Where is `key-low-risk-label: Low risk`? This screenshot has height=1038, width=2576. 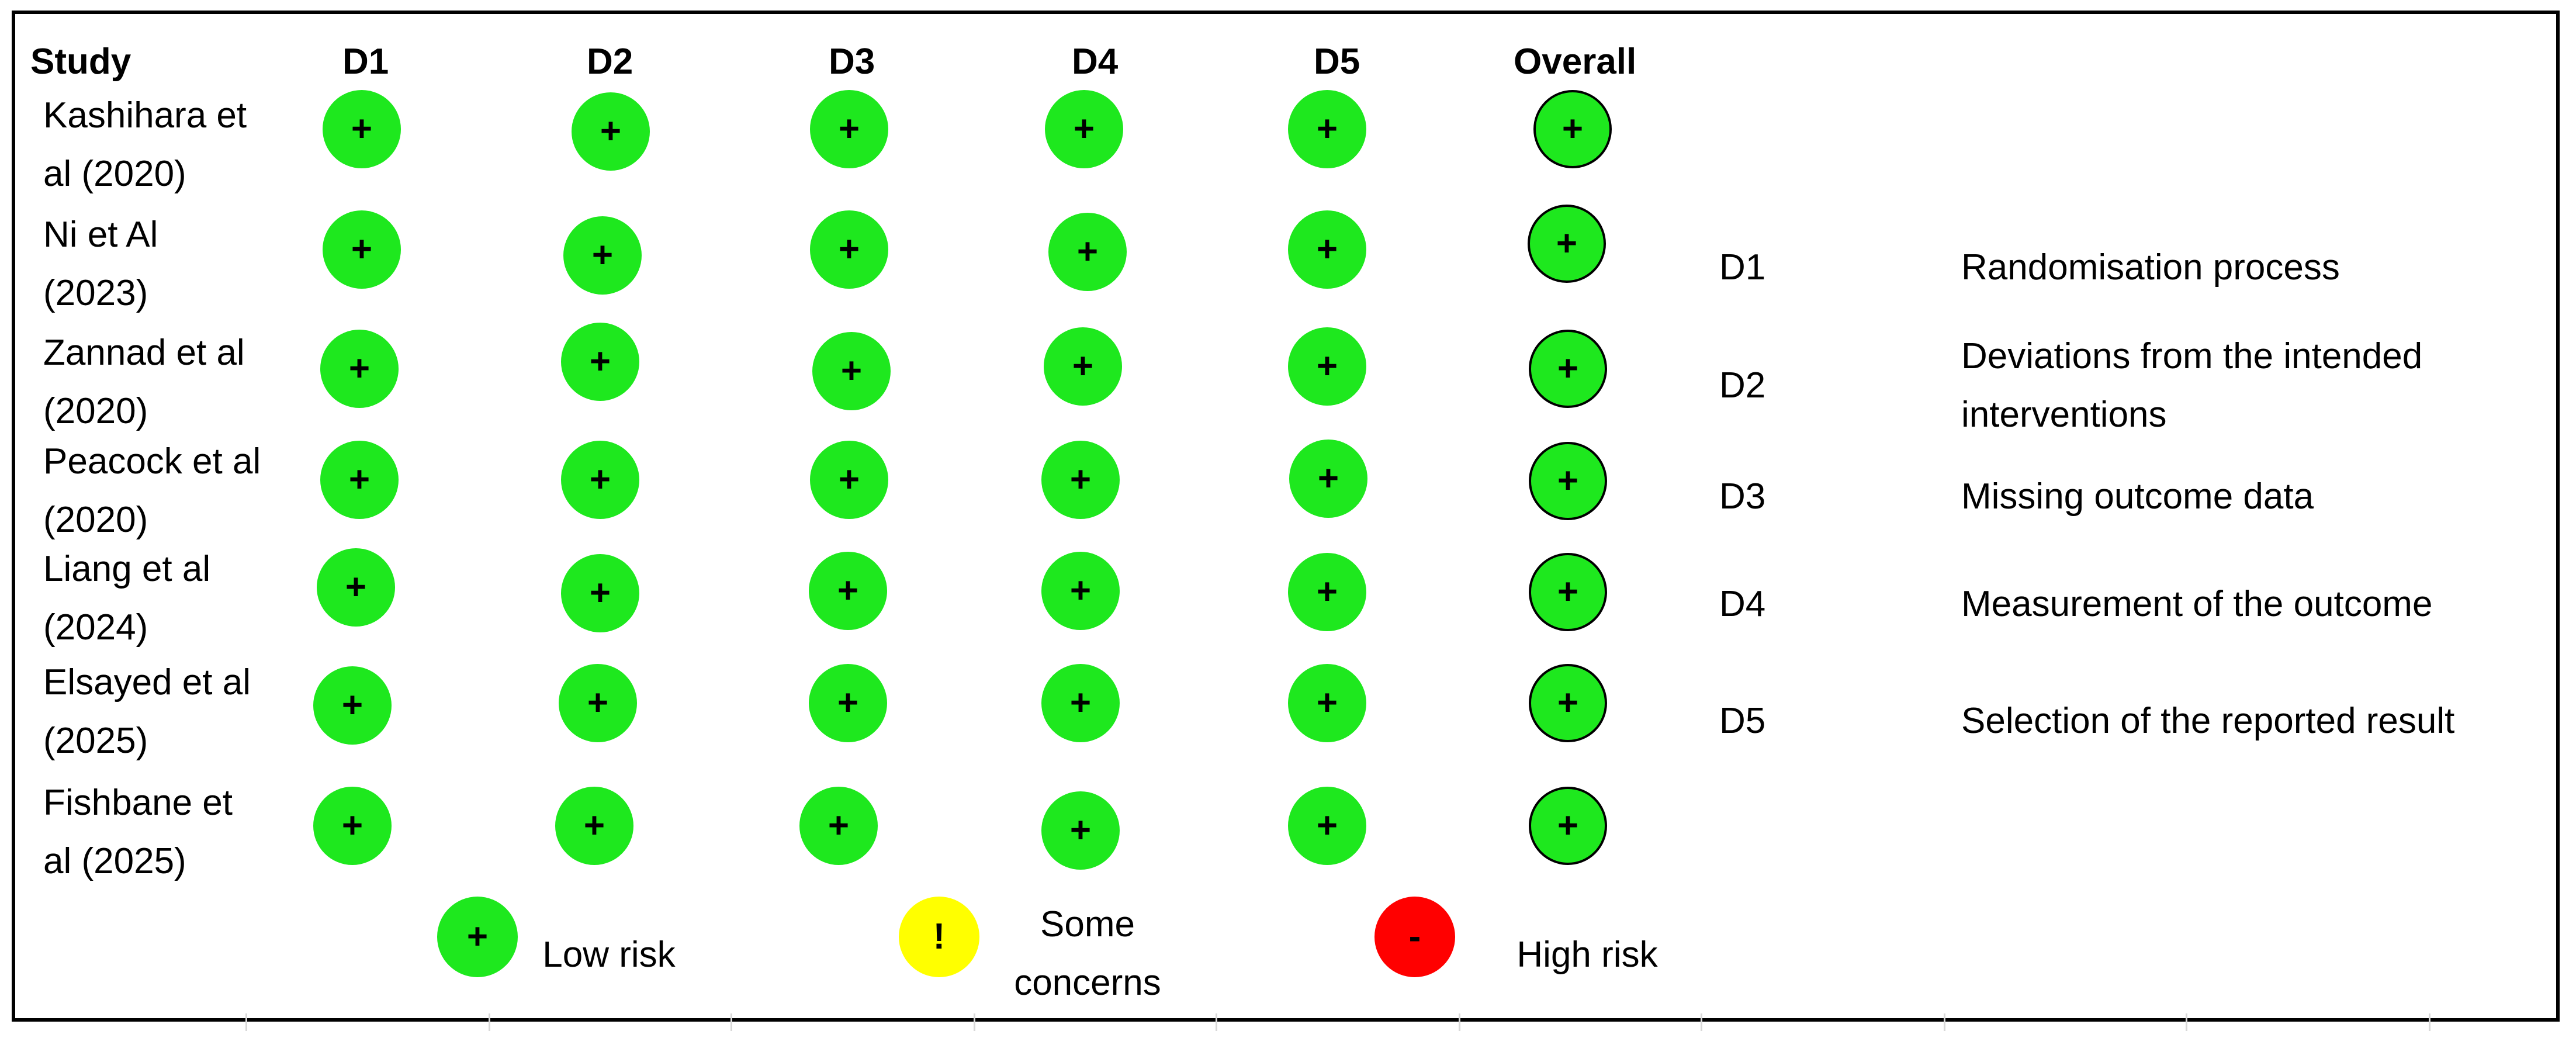
key-low-risk-label: Low risk is located at coordinates (609, 955).